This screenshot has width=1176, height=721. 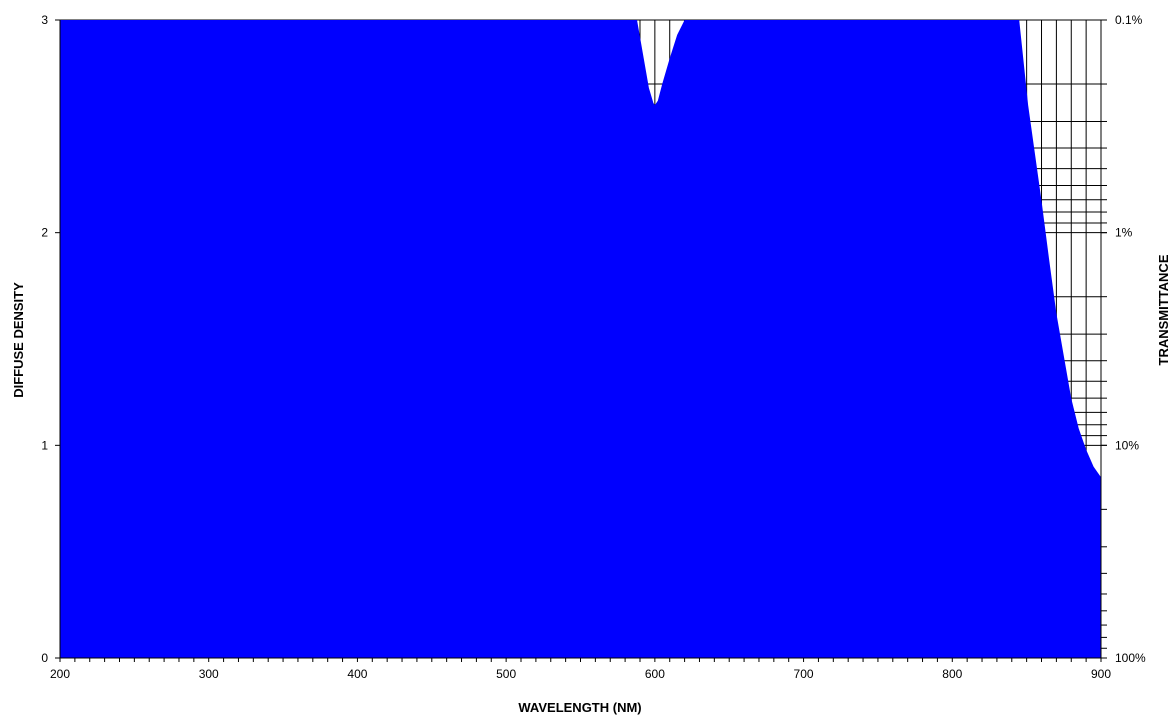 What do you see at coordinates (18, 340) in the screenshot?
I see `y-axis-title: DIFFUSE DENSITY` at bounding box center [18, 340].